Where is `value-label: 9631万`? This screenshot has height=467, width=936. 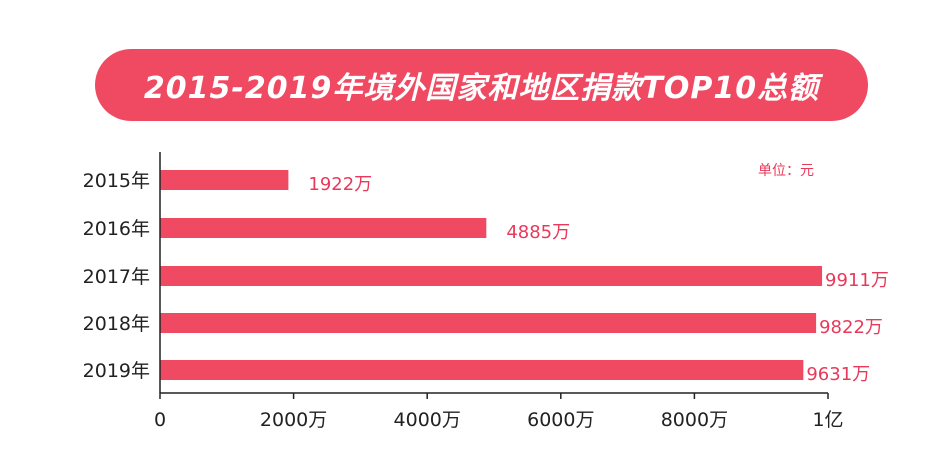
value-label: 9631万 is located at coordinates (838, 374).